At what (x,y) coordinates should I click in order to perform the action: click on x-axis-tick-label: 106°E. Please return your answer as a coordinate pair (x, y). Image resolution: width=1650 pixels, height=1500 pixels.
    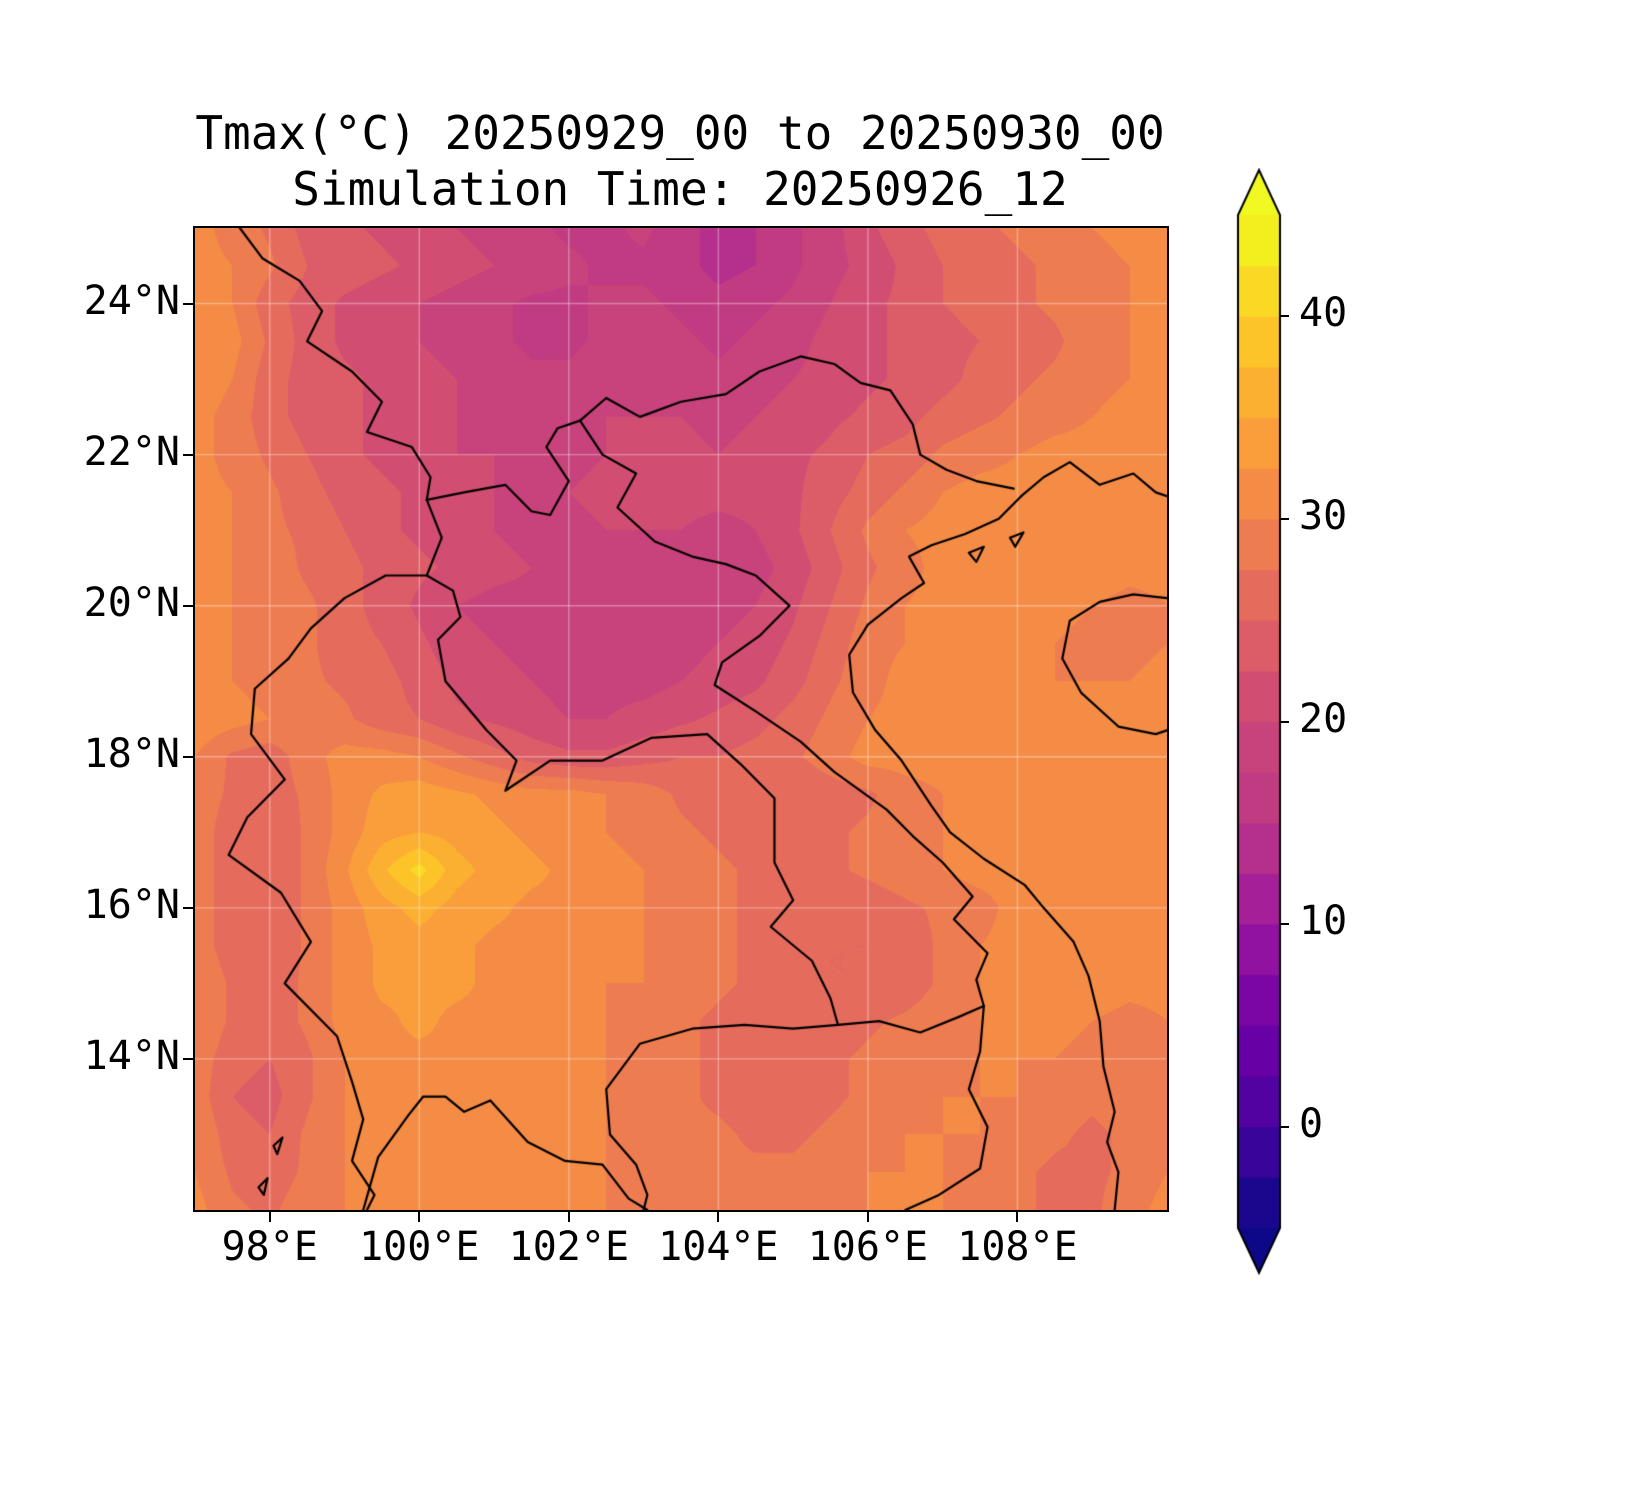
    Looking at the image, I should click on (868, 1247).